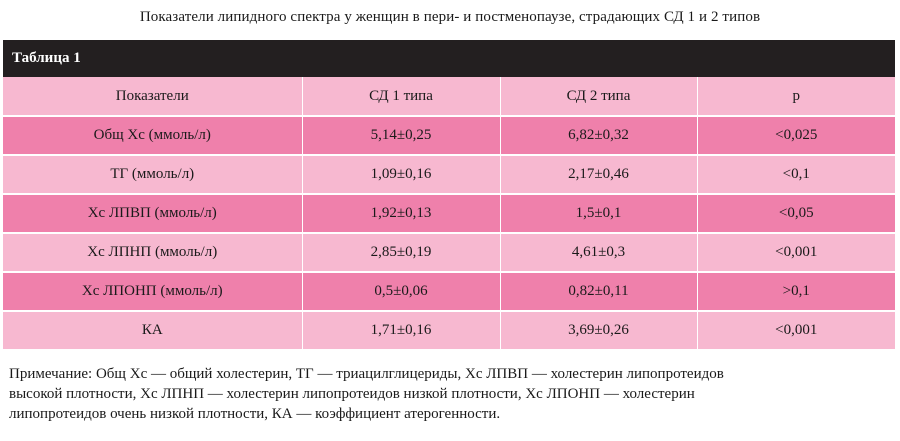 This screenshot has width=900, height=441. What do you see at coordinates (599, 331) in the screenshot?
I see `table-cell: 3,69±0,26` at bounding box center [599, 331].